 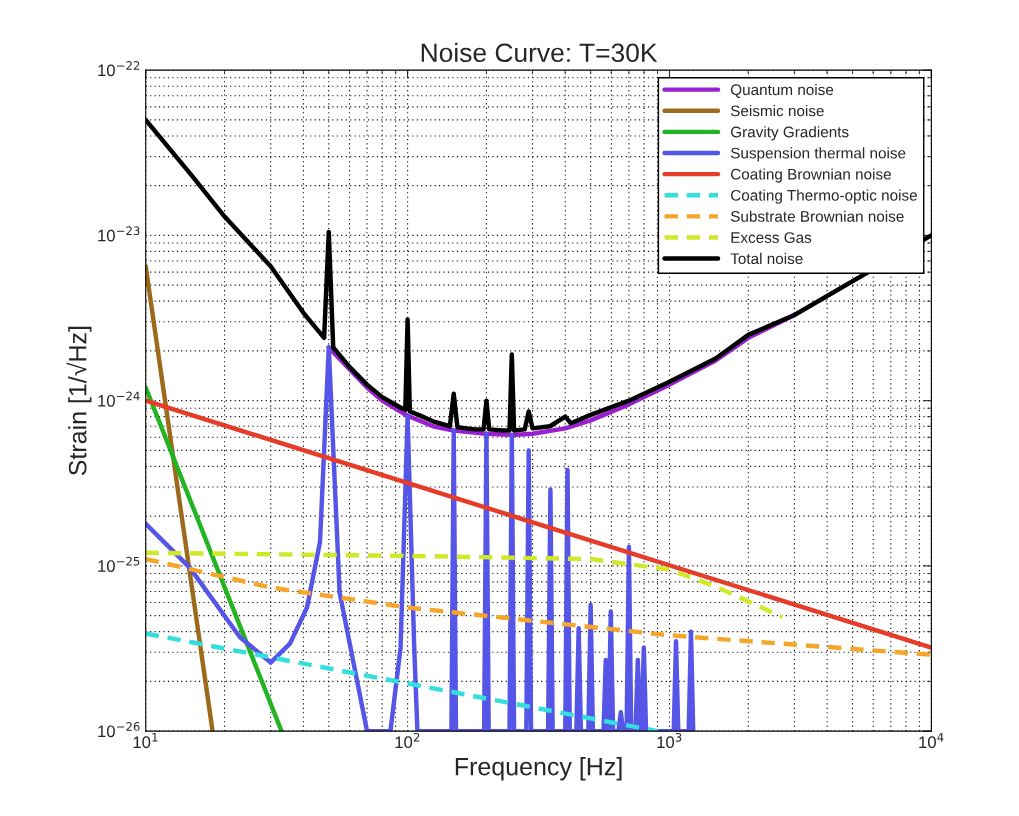 I want to click on x-tick-label: 10$^{4}$, so click(x=931, y=741).